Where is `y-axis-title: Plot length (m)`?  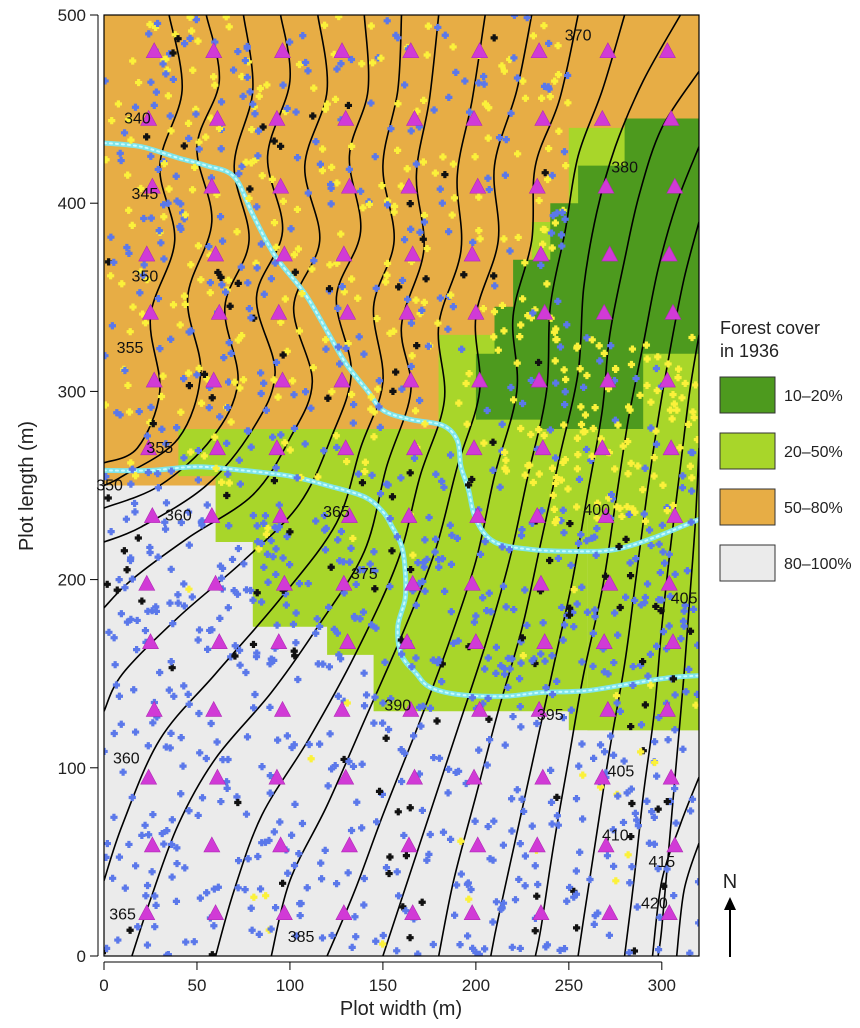 y-axis-title: Plot length (m) is located at coordinates (27, 486).